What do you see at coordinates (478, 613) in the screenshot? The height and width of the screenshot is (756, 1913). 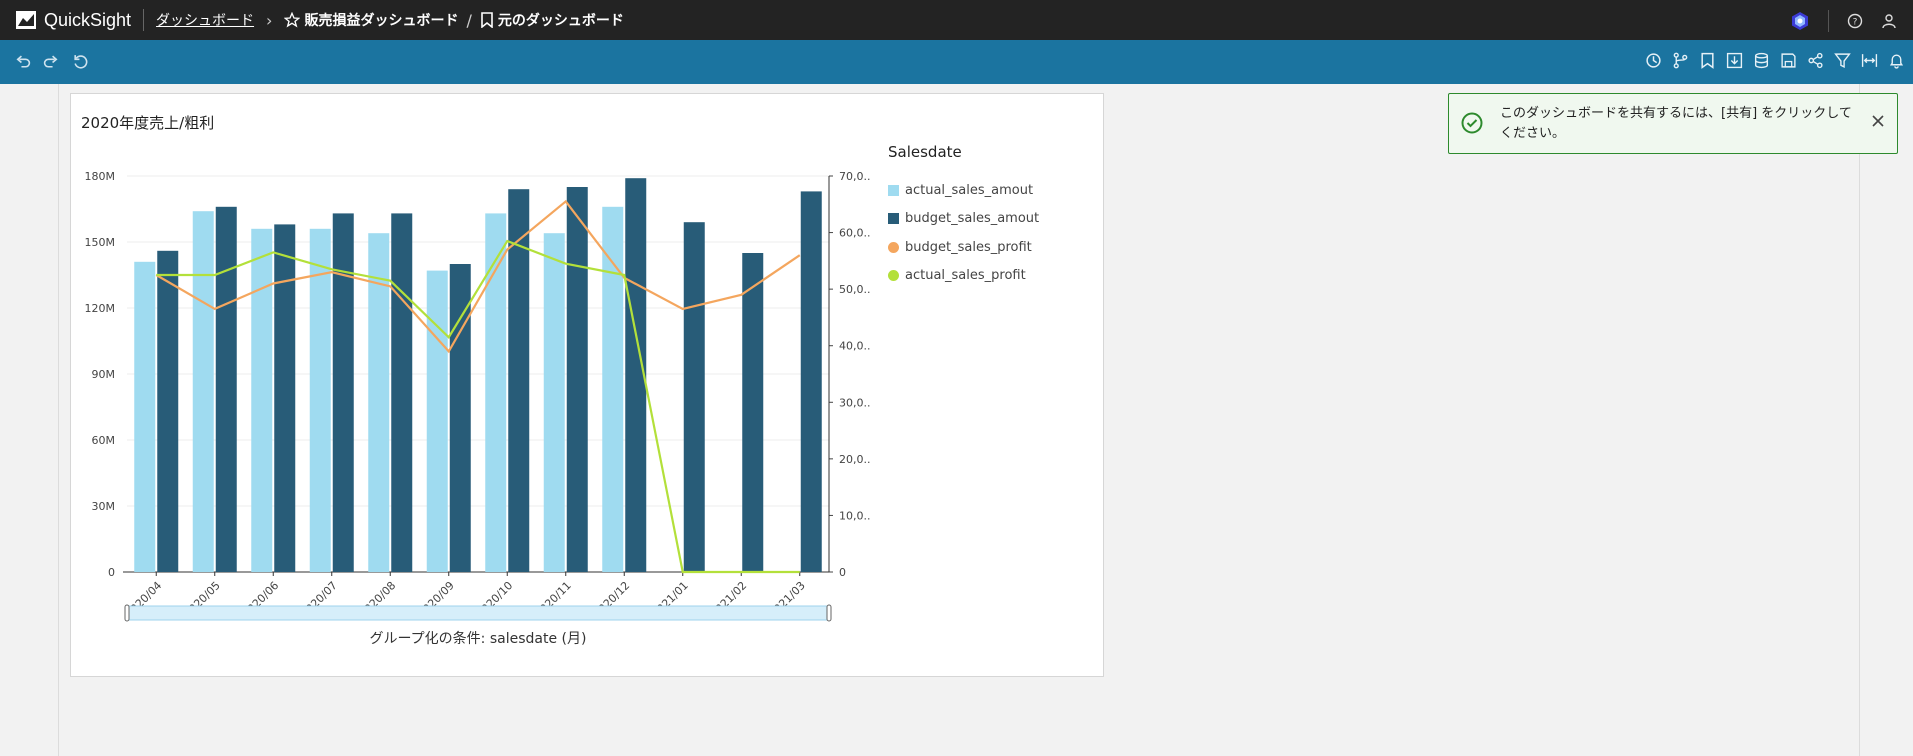 I see `range-slider-track` at bounding box center [478, 613].